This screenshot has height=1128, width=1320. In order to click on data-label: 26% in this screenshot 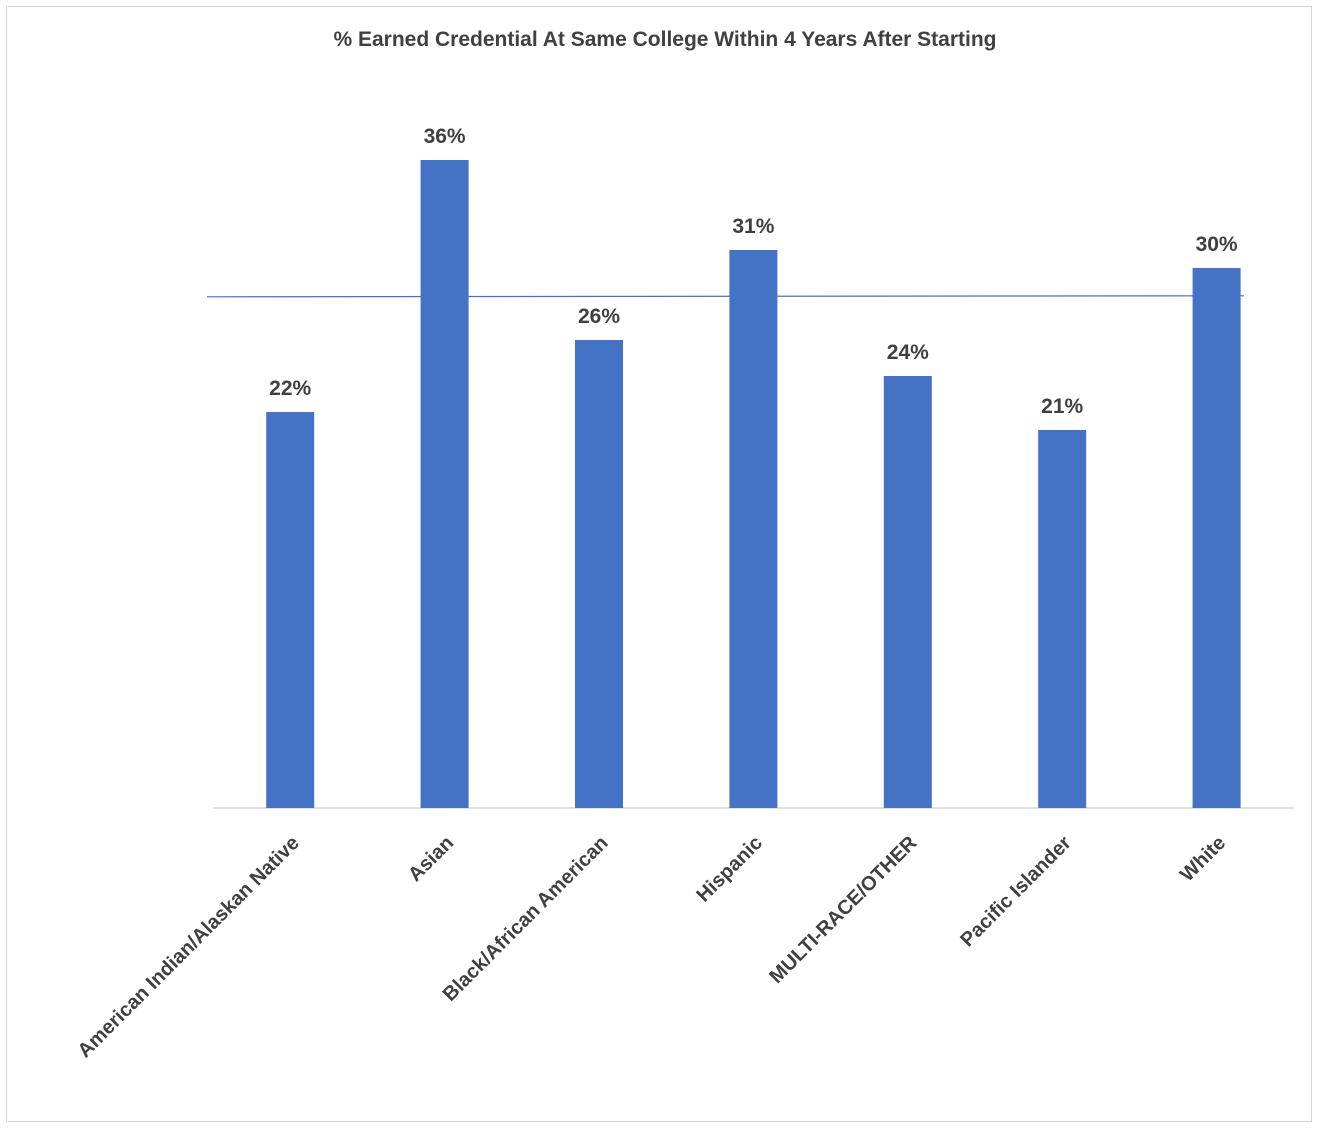, I will do `click(599, 316)`.